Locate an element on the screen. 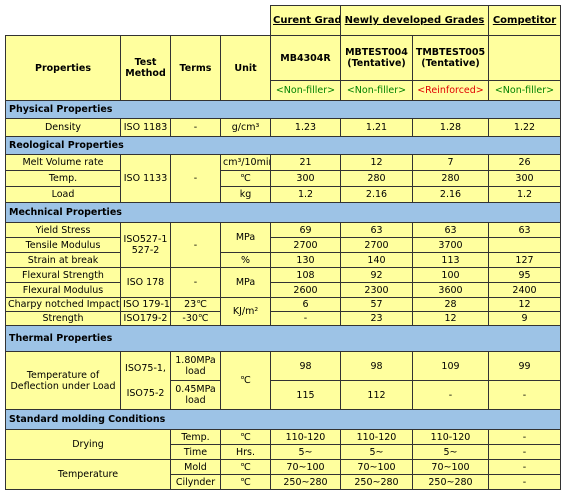  header-text: Terms is located at coordinates (195, 68).